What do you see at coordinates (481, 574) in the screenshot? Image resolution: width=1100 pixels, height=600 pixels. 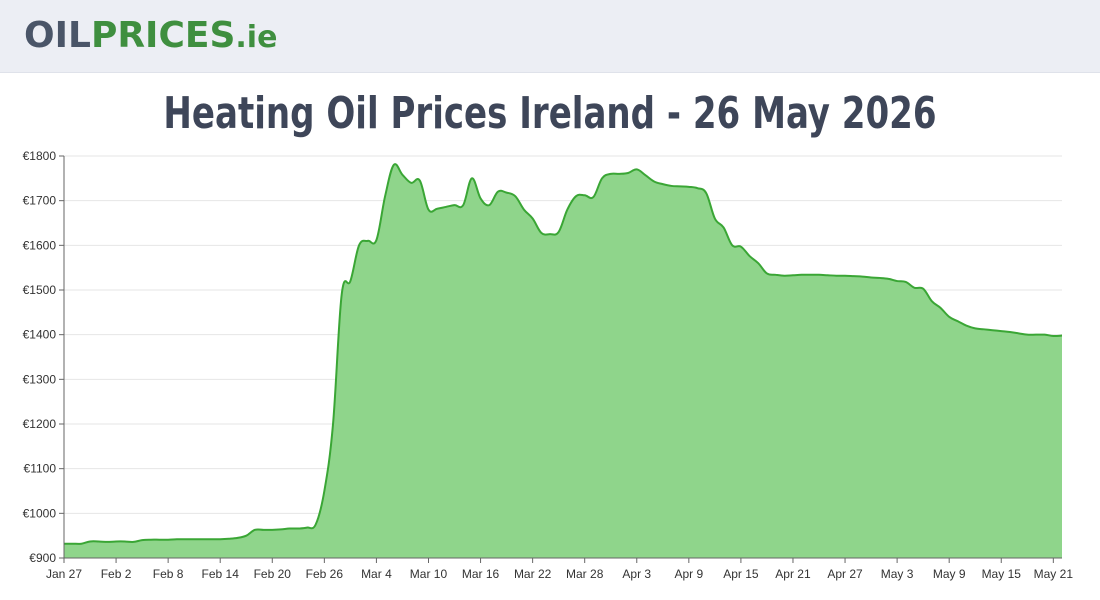 I see `x-tick-label: Mar 16` at bounding box center [481, 574].